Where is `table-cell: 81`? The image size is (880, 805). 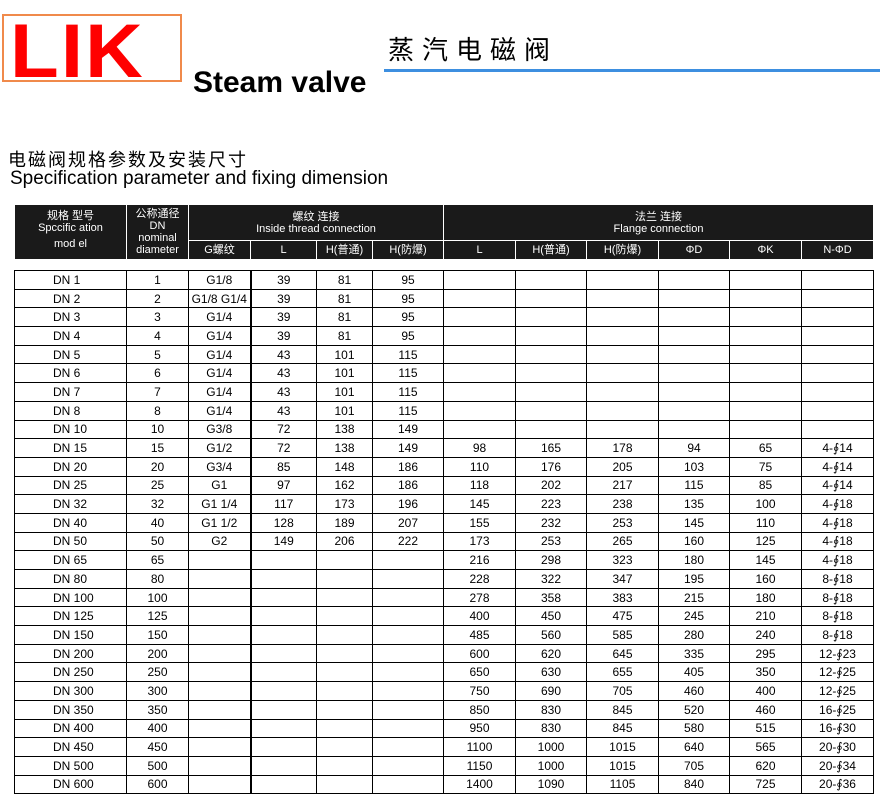
table-cell: 81 is located at coordinates (344, 317).